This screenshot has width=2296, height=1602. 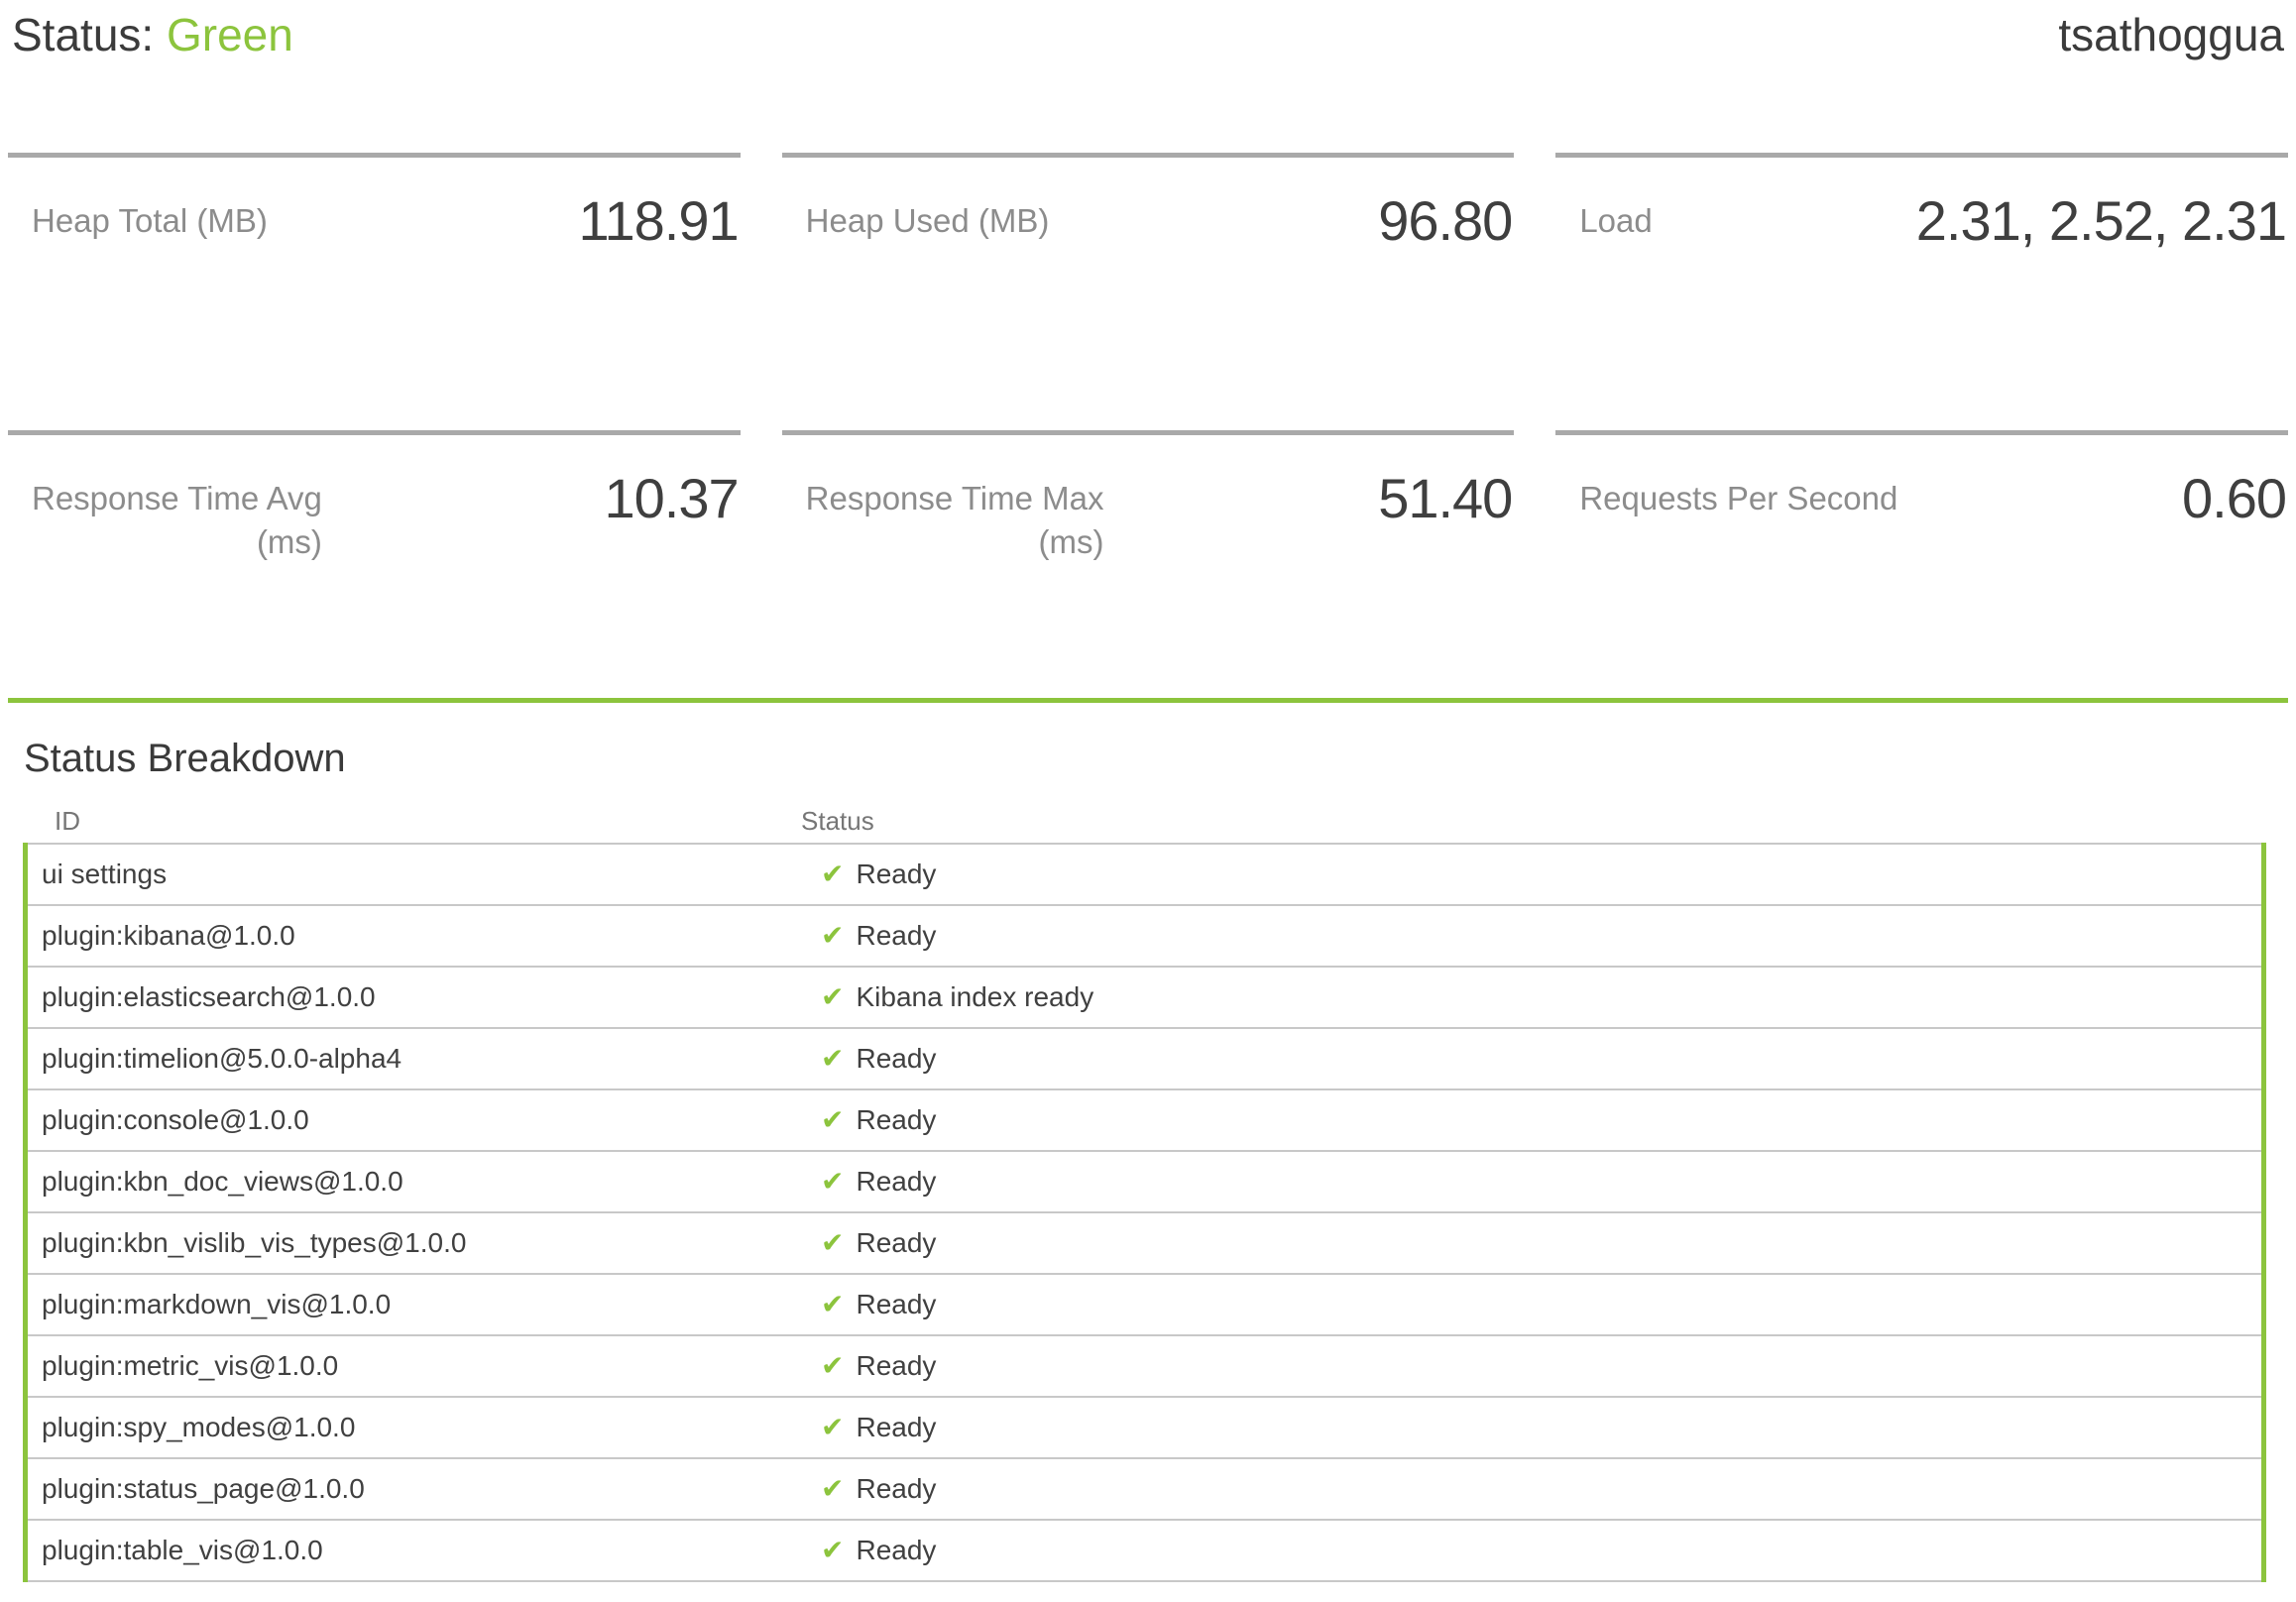 What do you see at coordinates (374, 563) in the screenshot?
I see `metric-response-time-avg: Response Time Avg (ms) 10.37` at bounding box center [374, 563].